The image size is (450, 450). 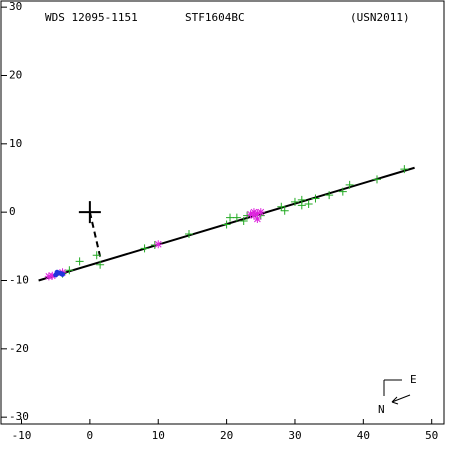 What do you see at coordinates (15, 6) in the screenshot?
I see `y-tick-label: 30` at bounding box center [15, 6].